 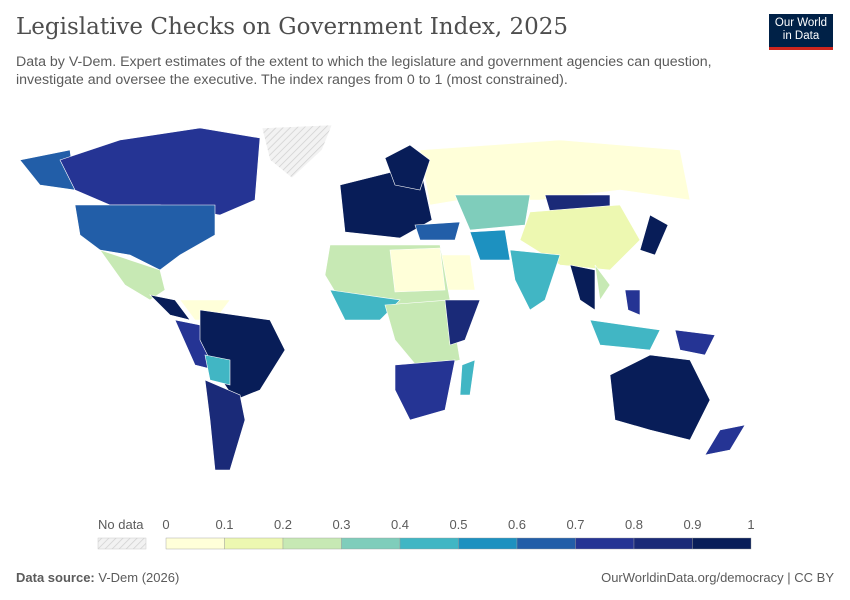 I want to click on legend-tick-label: 0.7, so click(x=575, y=524).